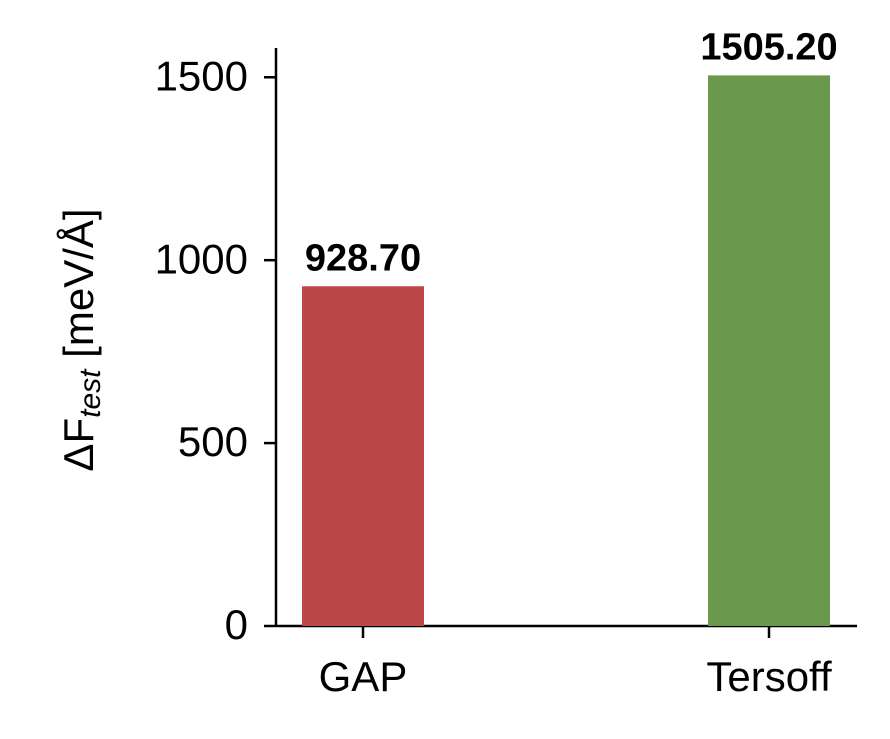 The image size is (890, 739). I want to click on x-tick-label: GAP, so click(363, 676).